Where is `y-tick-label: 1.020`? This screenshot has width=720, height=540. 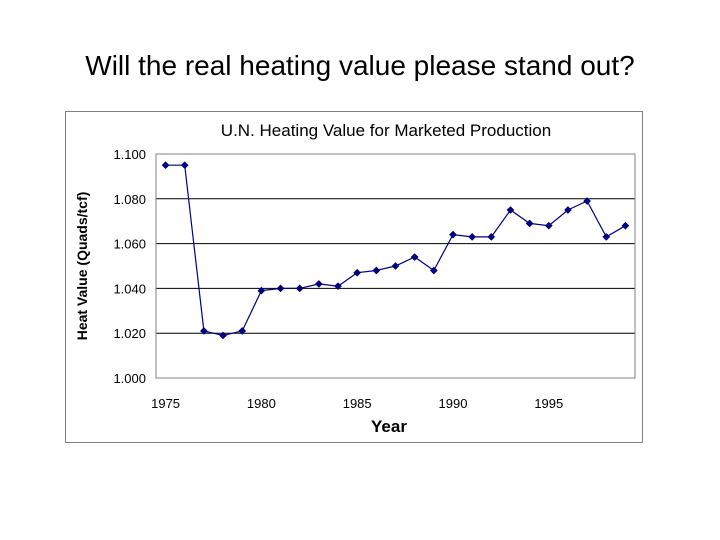
y-tick-label: 1.020 is located at coordinates (129, 333).